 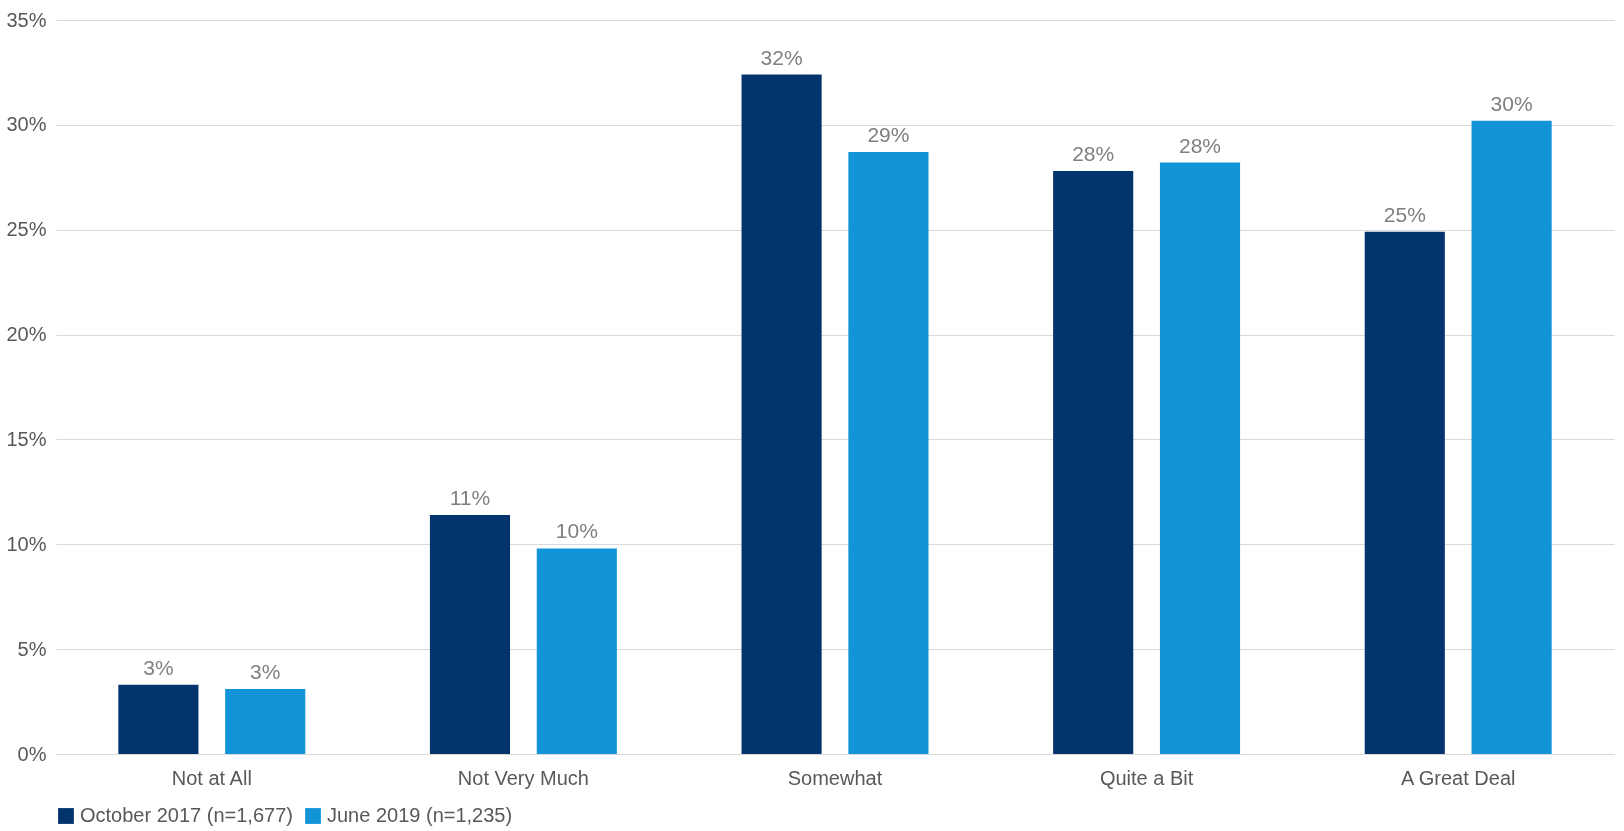 What do you see at coordinates (26, 124) in the screenshot?
I see `y-tick-label: 30%` at bounding box center [26, 124].